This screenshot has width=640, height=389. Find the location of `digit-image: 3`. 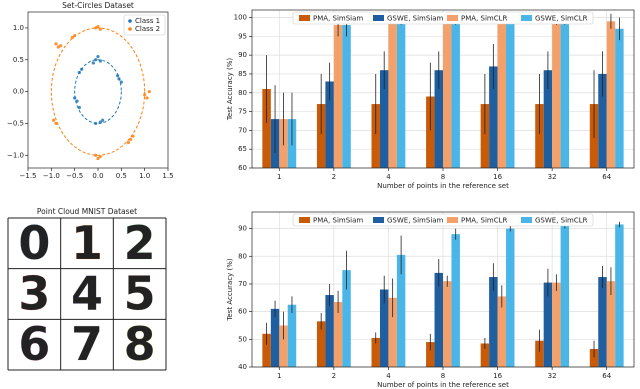

digit-image: 3 is located at coordinates (34, 294).